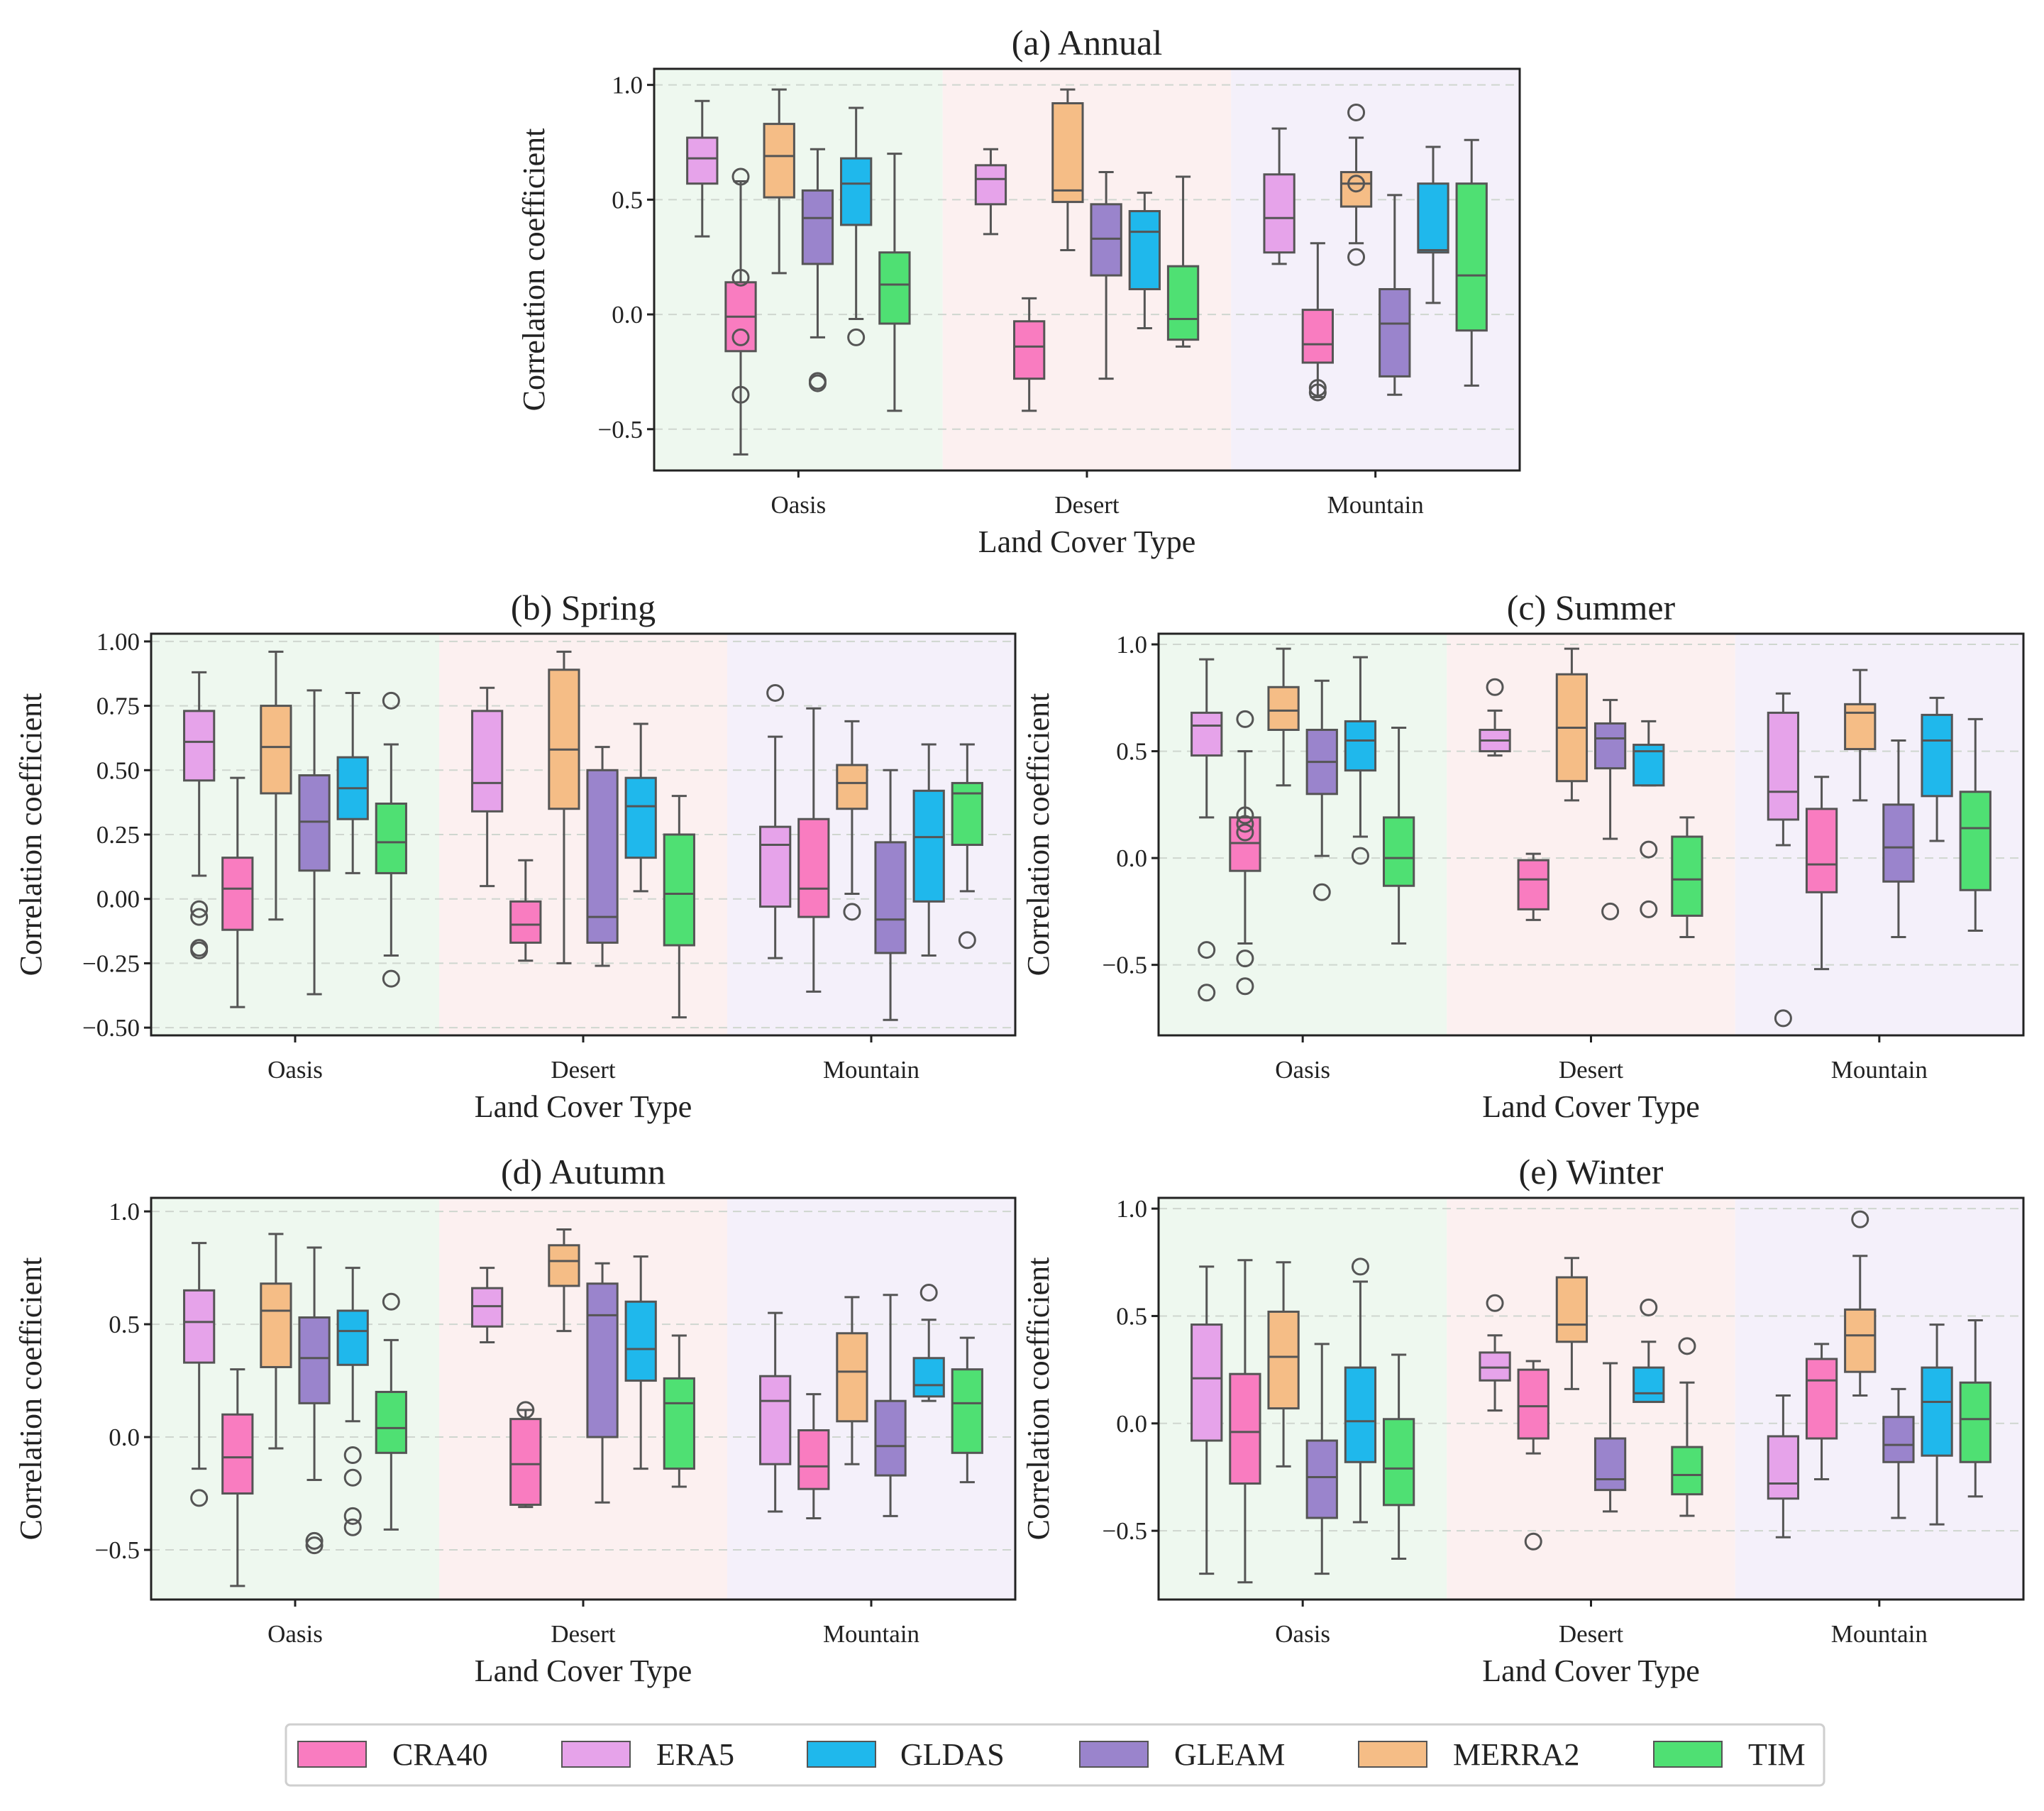 This screenshot has width=2044, height=1811. What do you see at coordinates (118, 835) in the screenshot?
I see `y-tick-label: 0.25` at bounding box center [118, 835].